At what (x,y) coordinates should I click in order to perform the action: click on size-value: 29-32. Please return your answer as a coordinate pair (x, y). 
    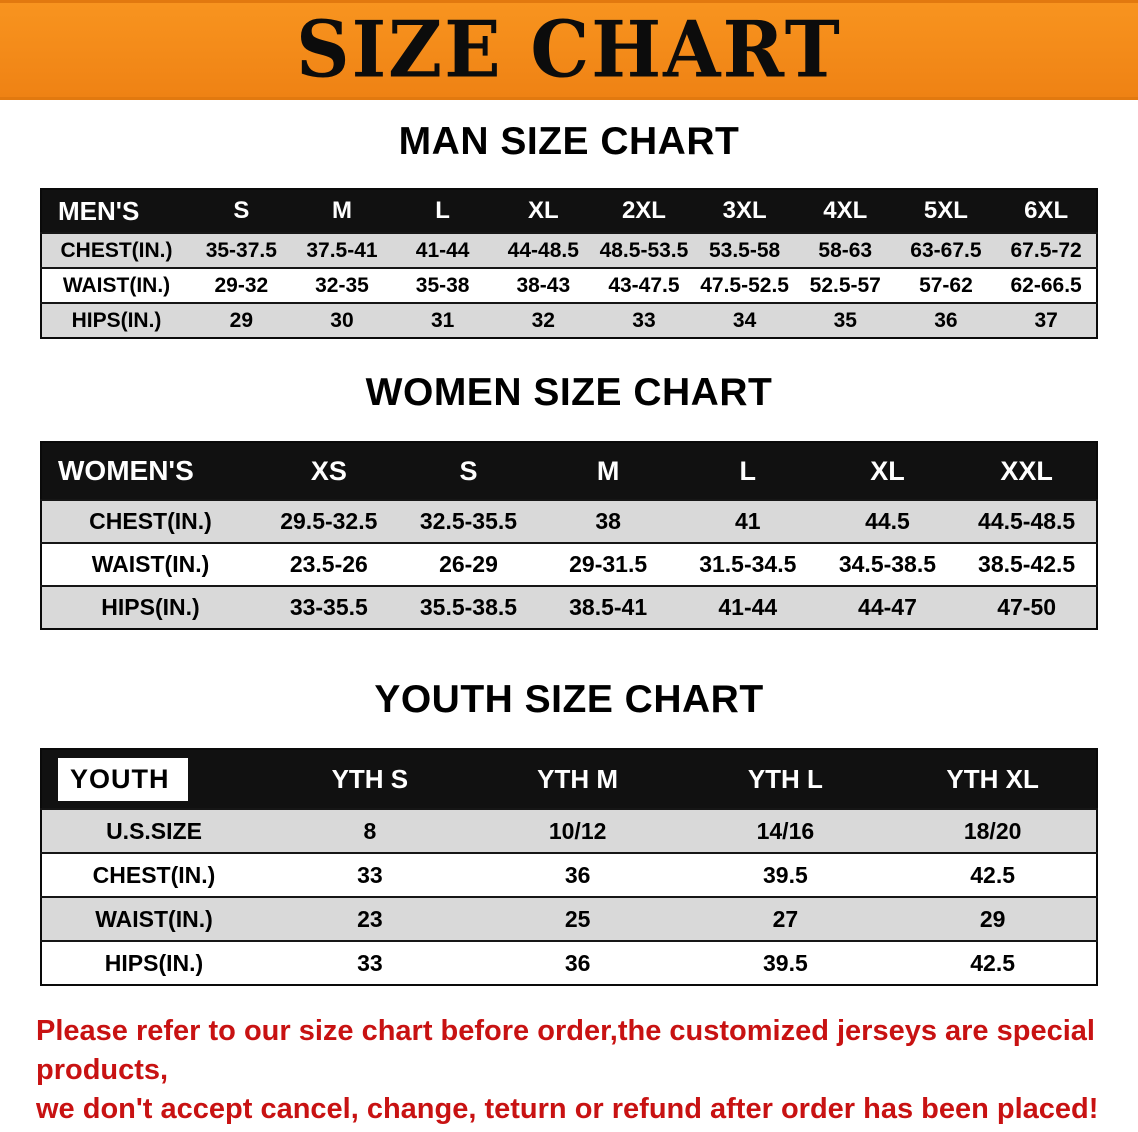
    Looking at the image, I should click on (241, 285).